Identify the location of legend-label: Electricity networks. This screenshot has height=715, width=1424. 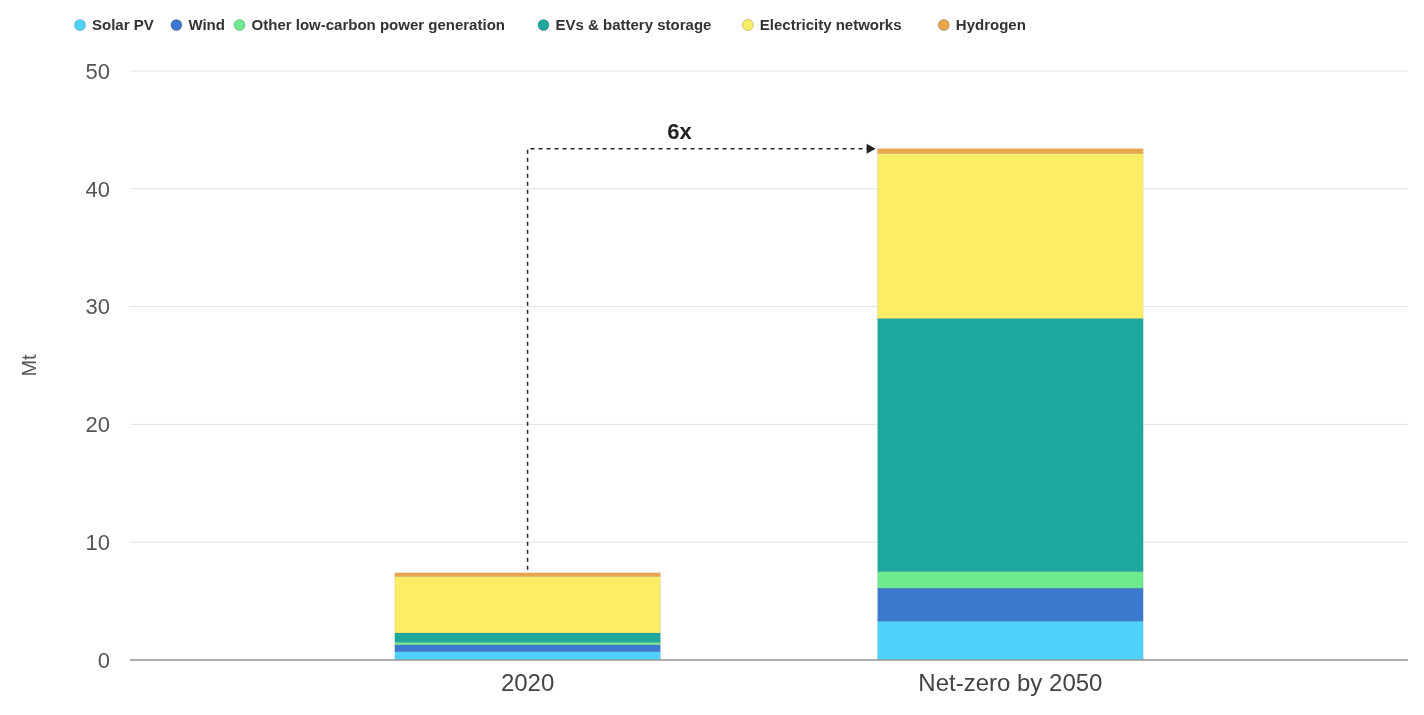
(830, 25).